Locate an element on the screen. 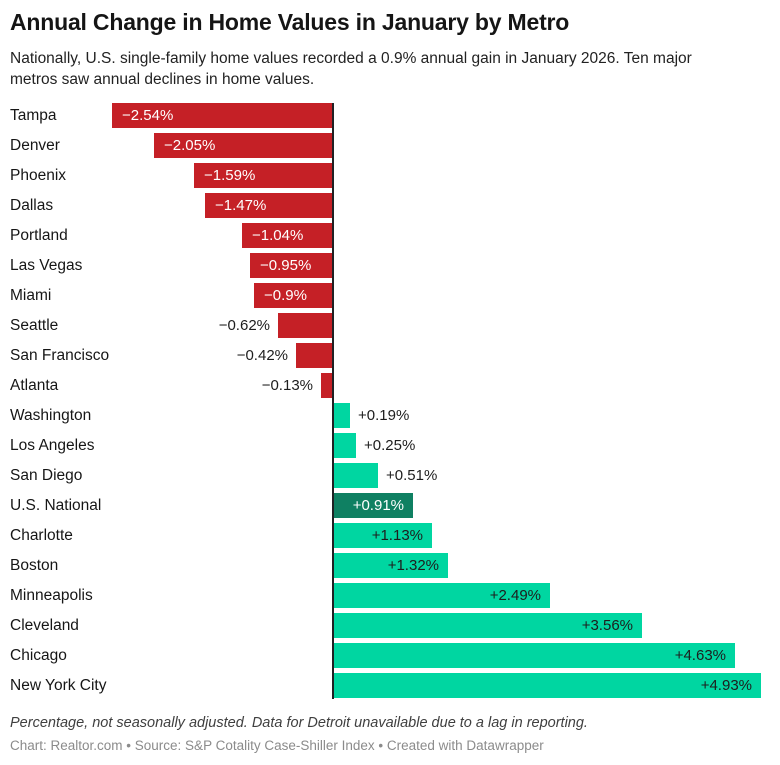  metro-label-chicago: Chicago is located at coordinates (38, 655).